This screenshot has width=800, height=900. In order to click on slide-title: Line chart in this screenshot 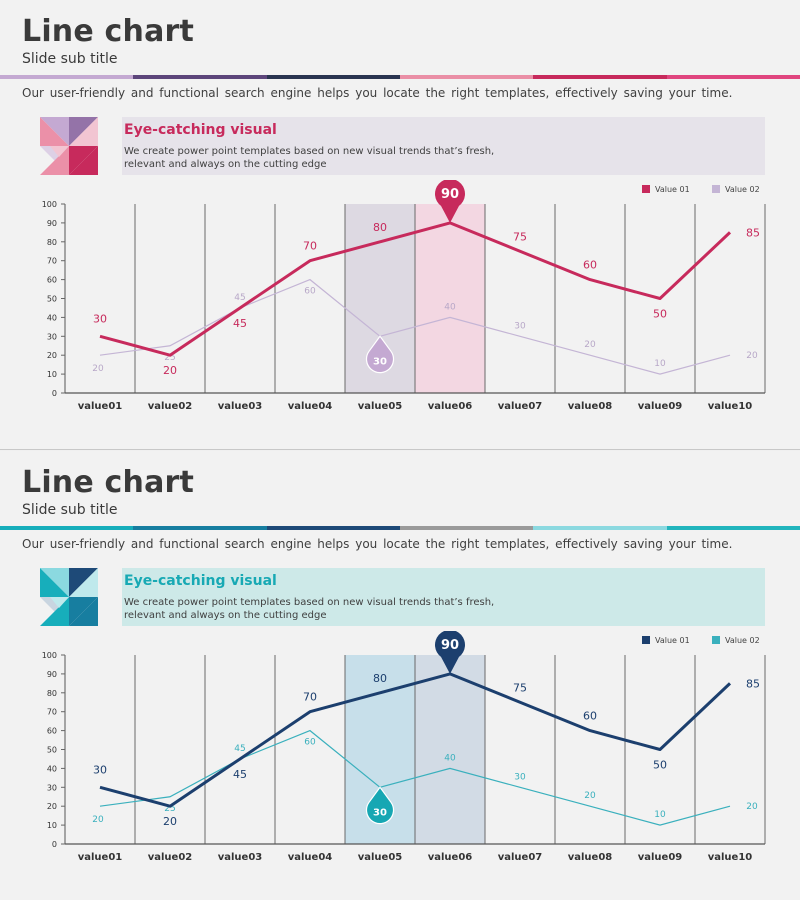, I will do `click(108, 482)`.